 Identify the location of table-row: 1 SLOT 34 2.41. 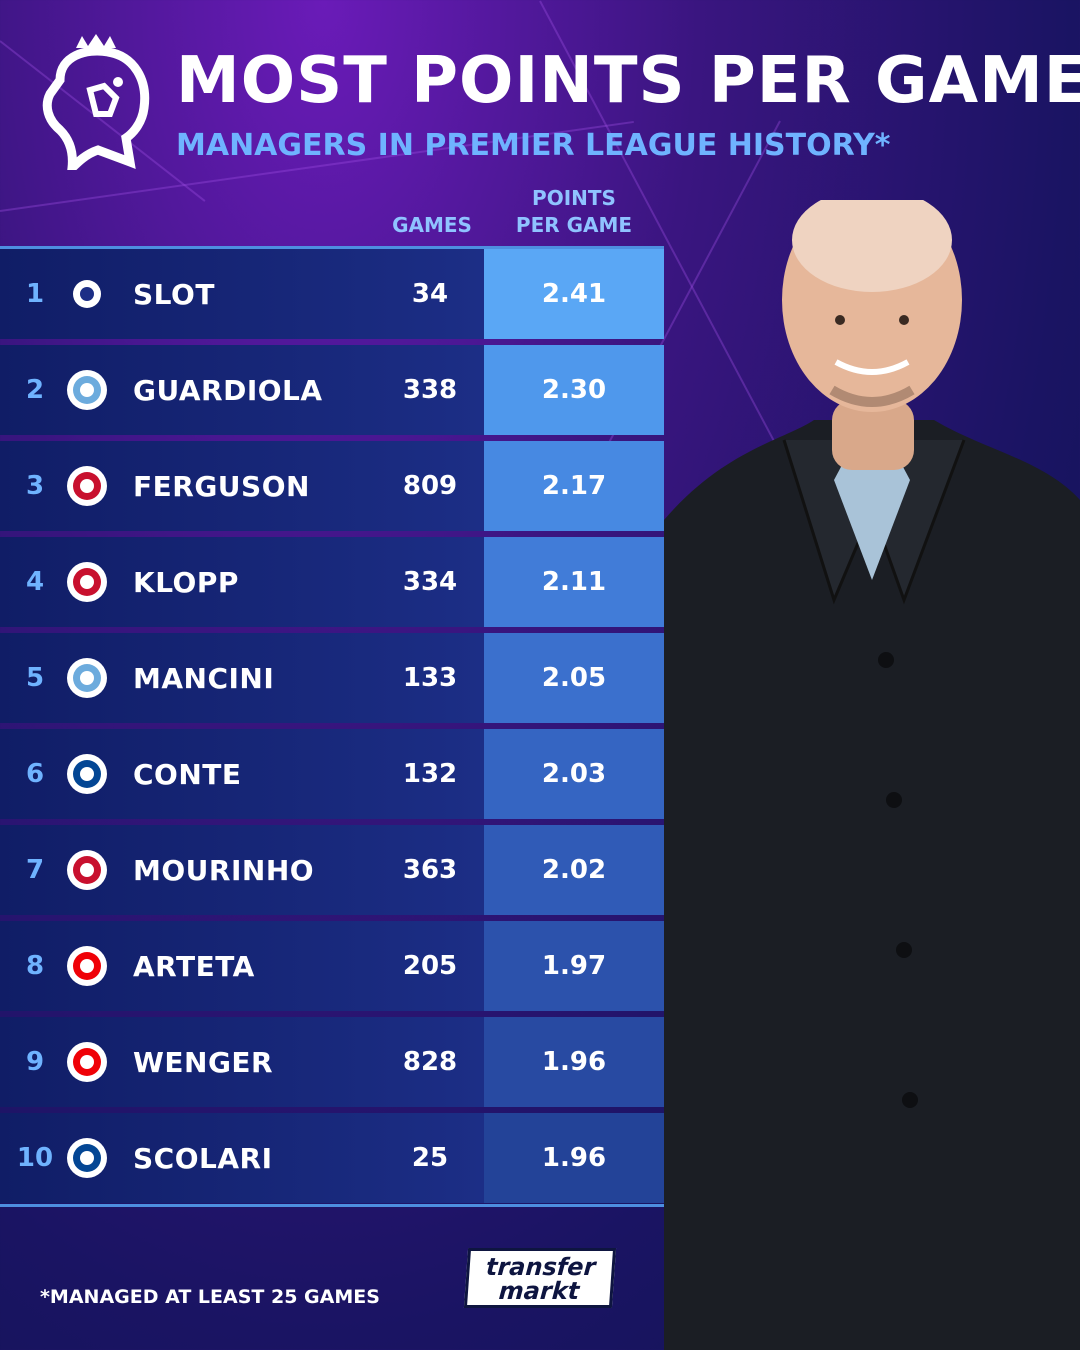
(332, 294).